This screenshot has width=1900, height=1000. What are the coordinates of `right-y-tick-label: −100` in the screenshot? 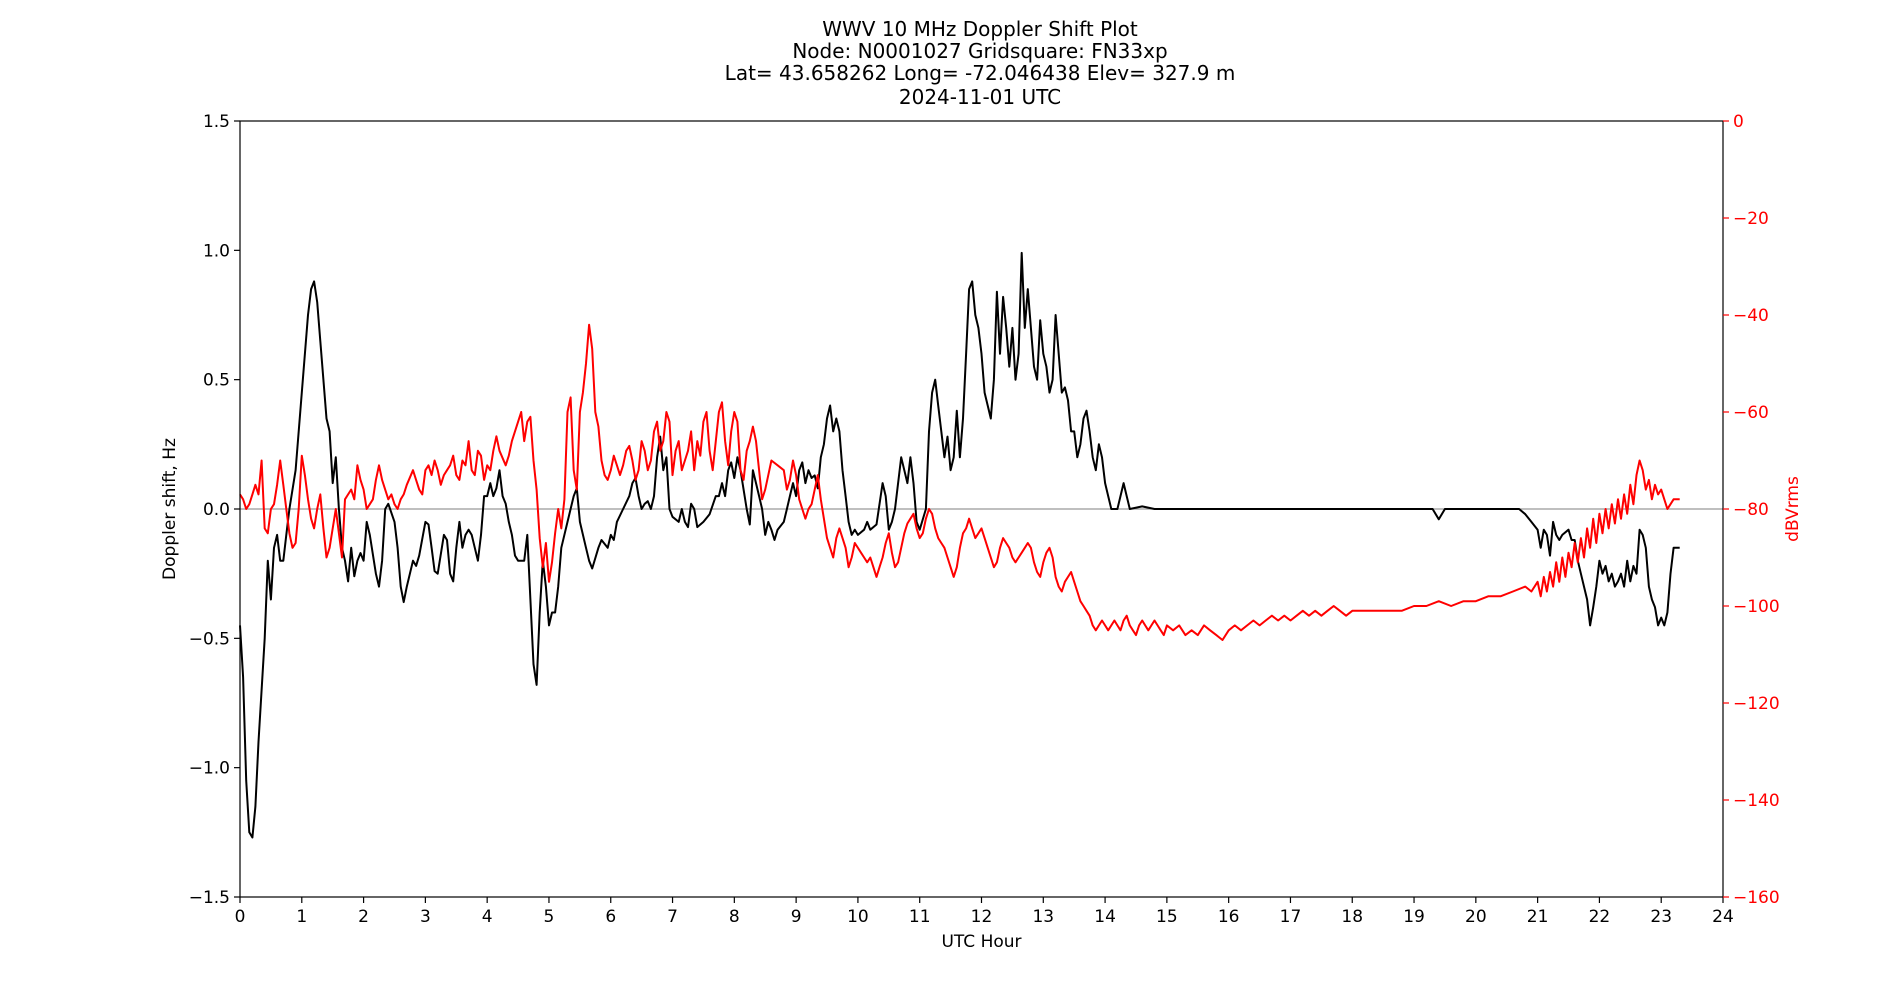 It's located at (1756, 607).